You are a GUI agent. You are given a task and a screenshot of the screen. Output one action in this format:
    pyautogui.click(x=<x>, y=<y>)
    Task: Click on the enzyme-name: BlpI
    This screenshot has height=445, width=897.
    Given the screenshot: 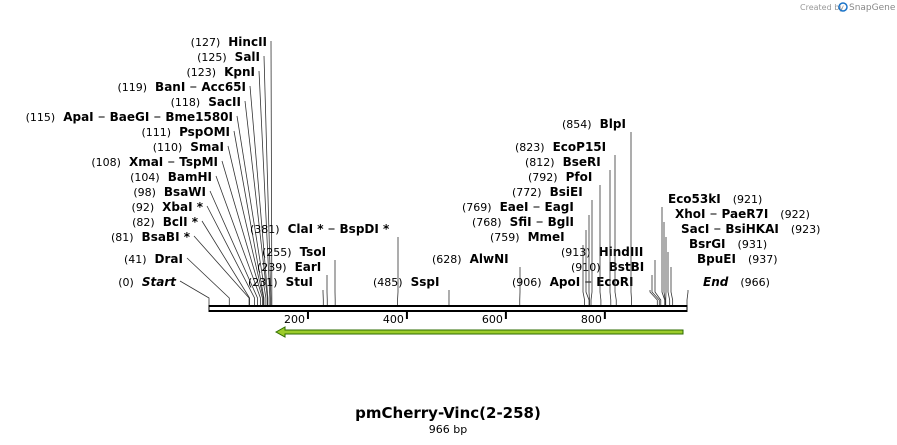 What is the action you would take?
    pyautogui.click(x=613, y=124)
    